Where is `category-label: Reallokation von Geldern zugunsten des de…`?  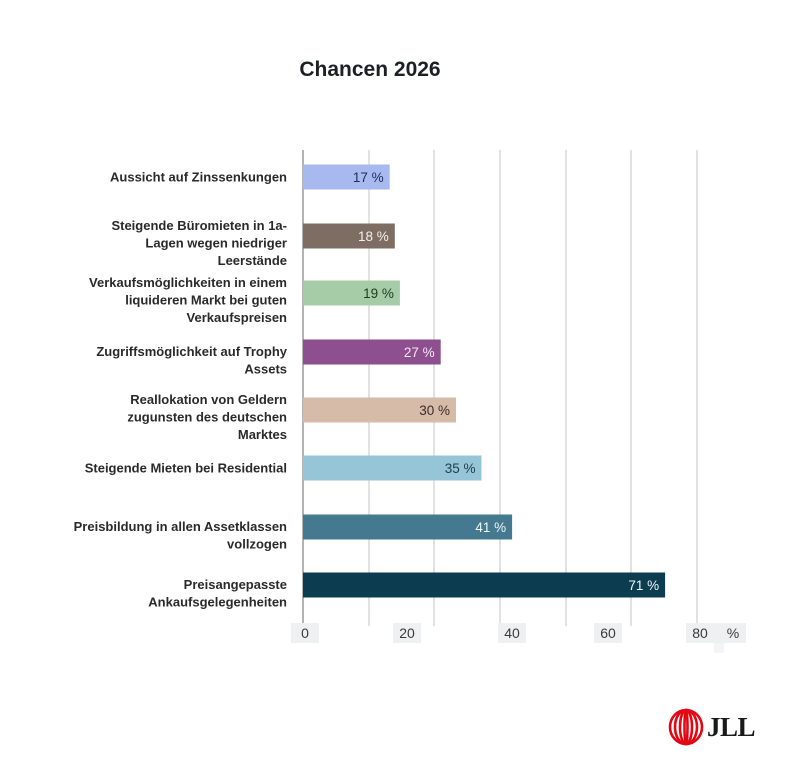
category-label: Reallokation von Geldern zugunsten des de… is located at coordinates (207, 417).